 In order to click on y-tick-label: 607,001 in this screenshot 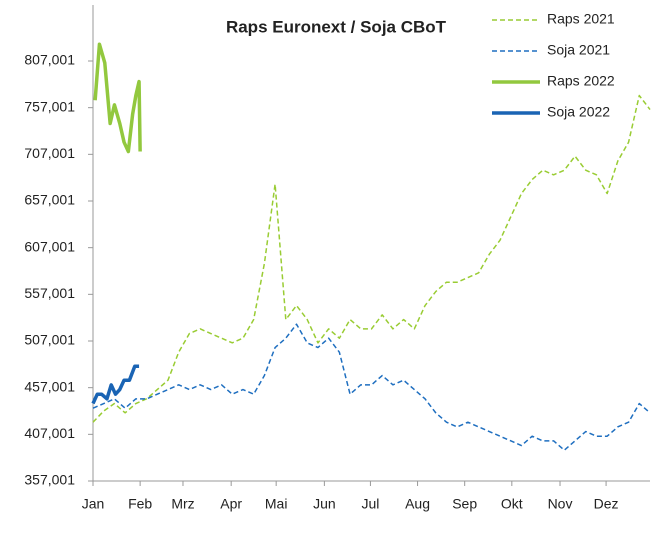, I will do `click(49, 246)`.